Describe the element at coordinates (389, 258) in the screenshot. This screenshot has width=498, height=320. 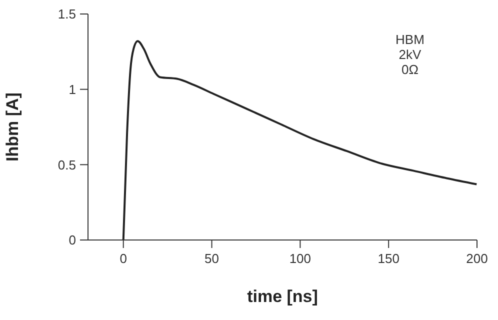
I see `x-tick-label: 150` at that location.